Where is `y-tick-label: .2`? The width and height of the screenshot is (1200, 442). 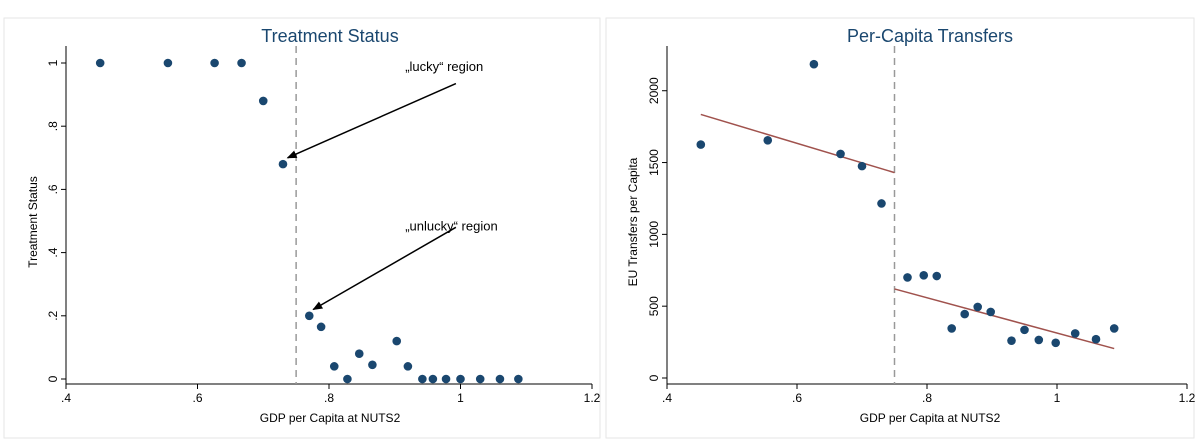
y-tick-label: .2 is located at coordinates (53, 315).